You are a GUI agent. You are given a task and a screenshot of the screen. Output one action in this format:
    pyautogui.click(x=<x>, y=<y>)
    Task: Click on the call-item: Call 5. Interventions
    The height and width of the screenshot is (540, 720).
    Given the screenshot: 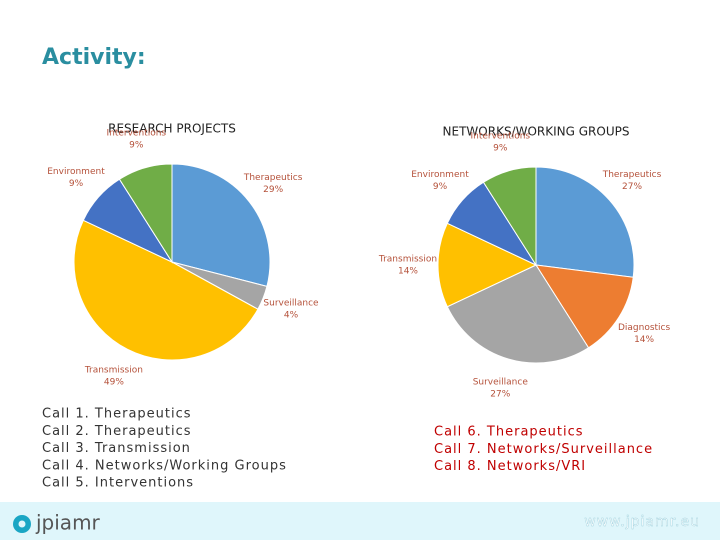 What is the action you would take?
    pyautogui.click(x=118, y=483)
    